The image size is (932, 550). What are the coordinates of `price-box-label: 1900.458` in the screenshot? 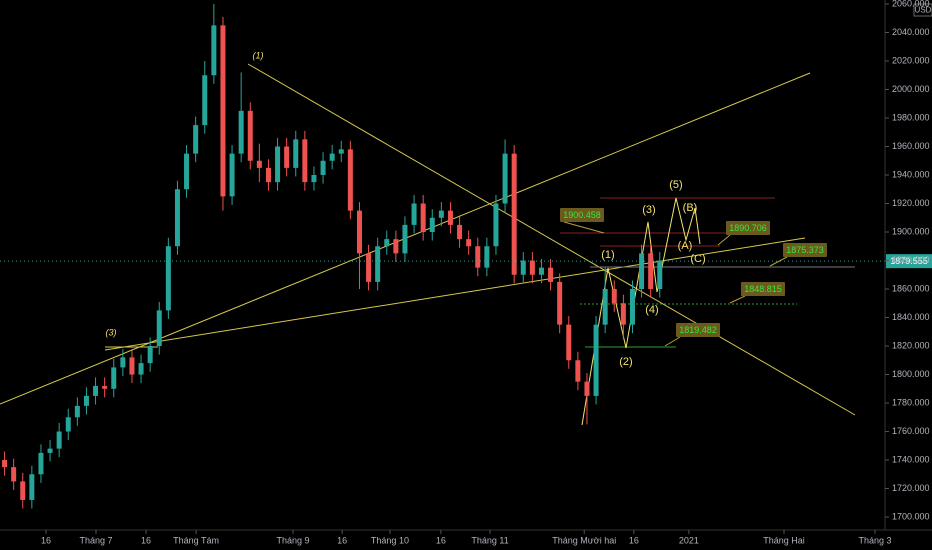 It's located at (582, 215).